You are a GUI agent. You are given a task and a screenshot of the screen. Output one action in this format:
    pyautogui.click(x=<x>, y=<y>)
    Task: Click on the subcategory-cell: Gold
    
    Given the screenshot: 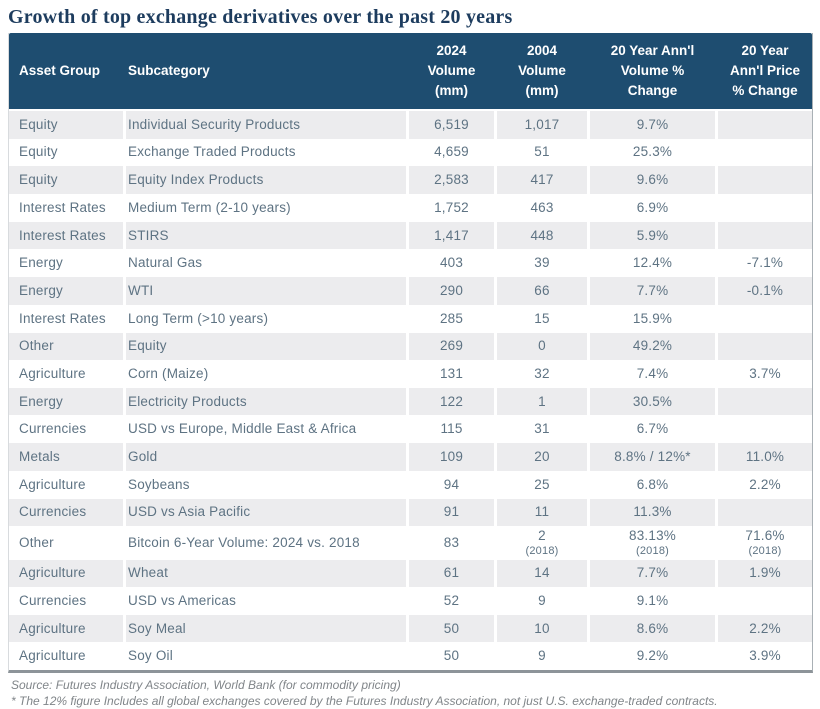 What is the action you would take?
    pyautogui.click(x=266, y=457)
    